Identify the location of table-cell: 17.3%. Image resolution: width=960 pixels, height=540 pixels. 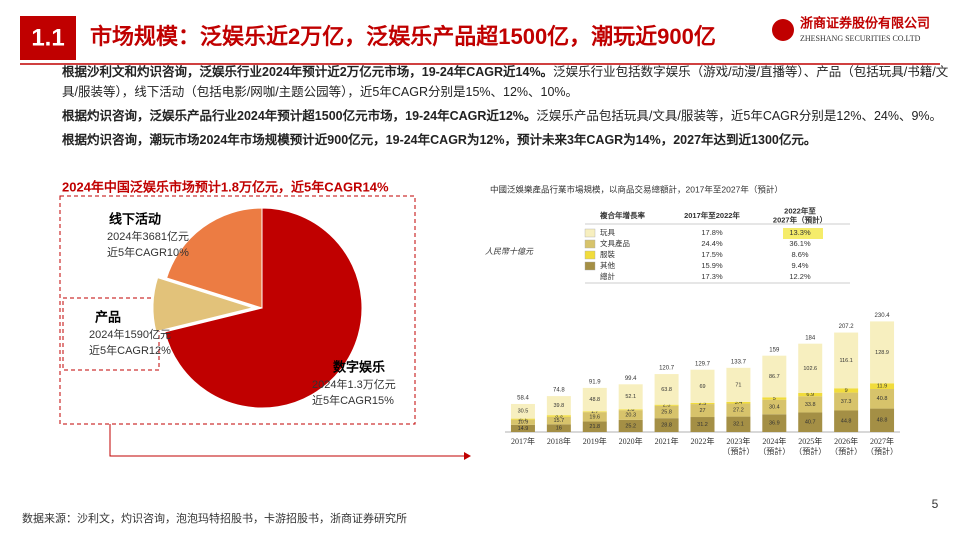
(712, 276).